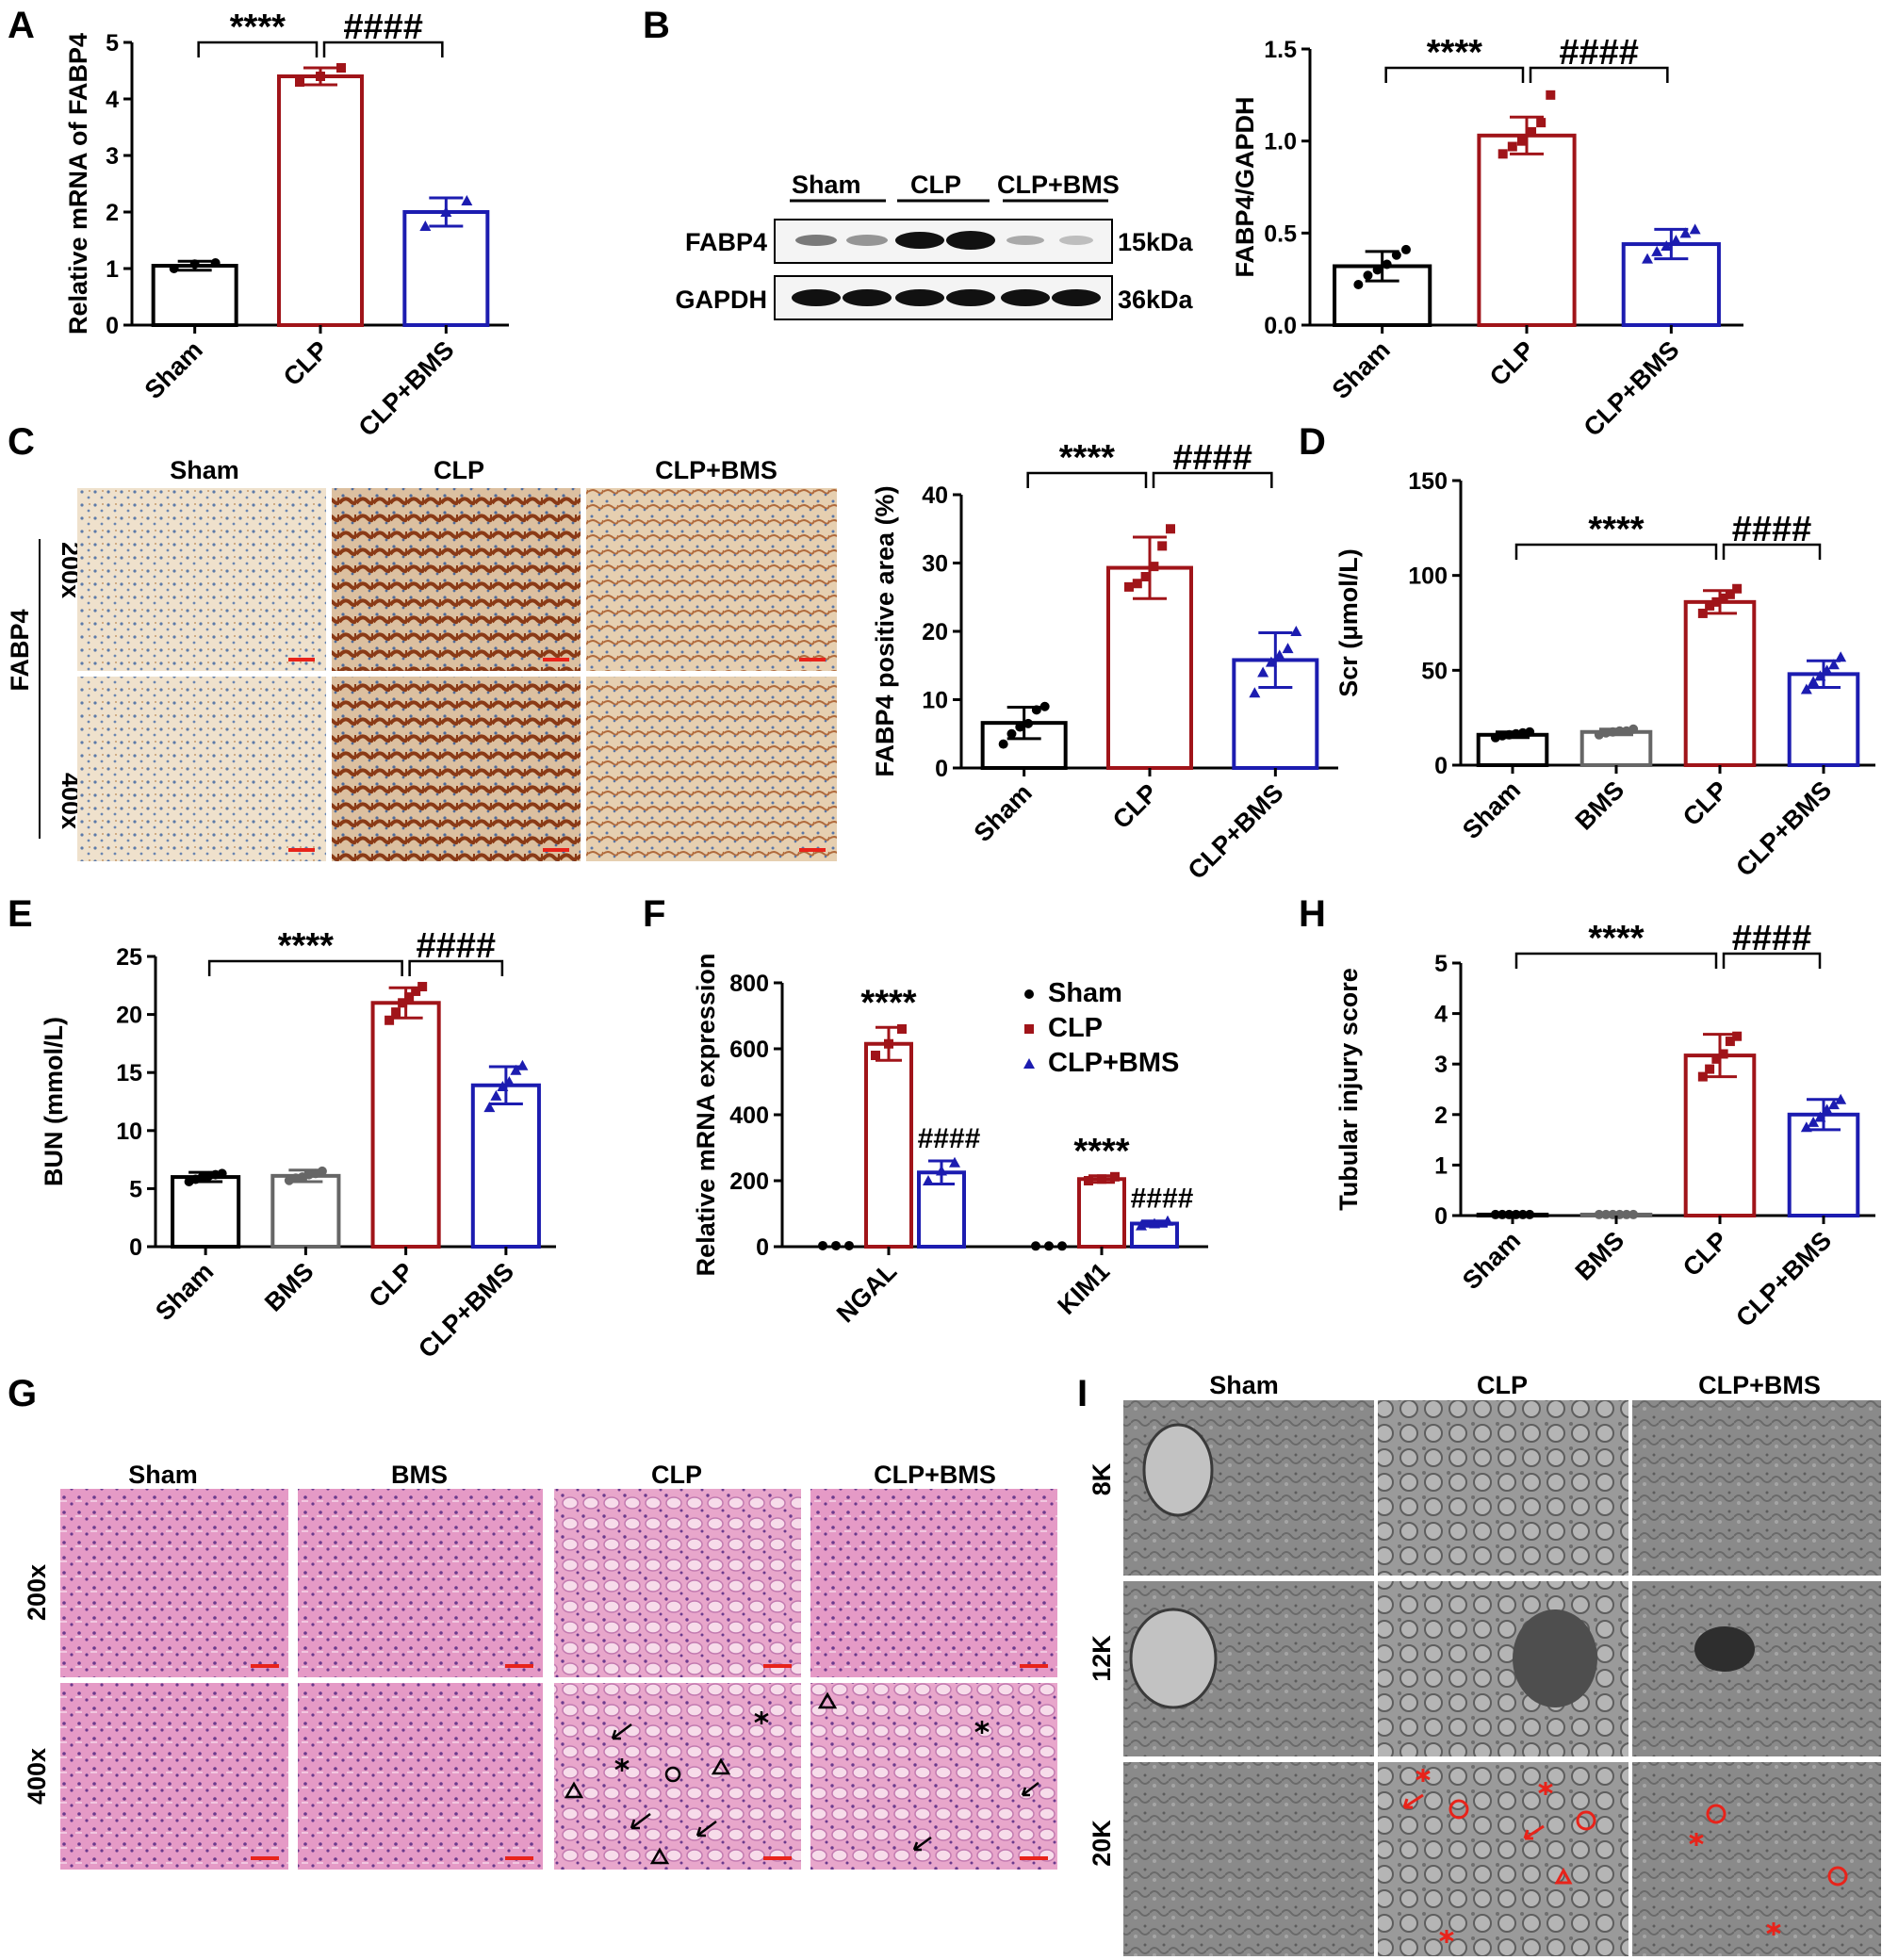 This screenshot has width=1882, height=1960. I want to click on panel-letter-f: F, so click(654, 914).